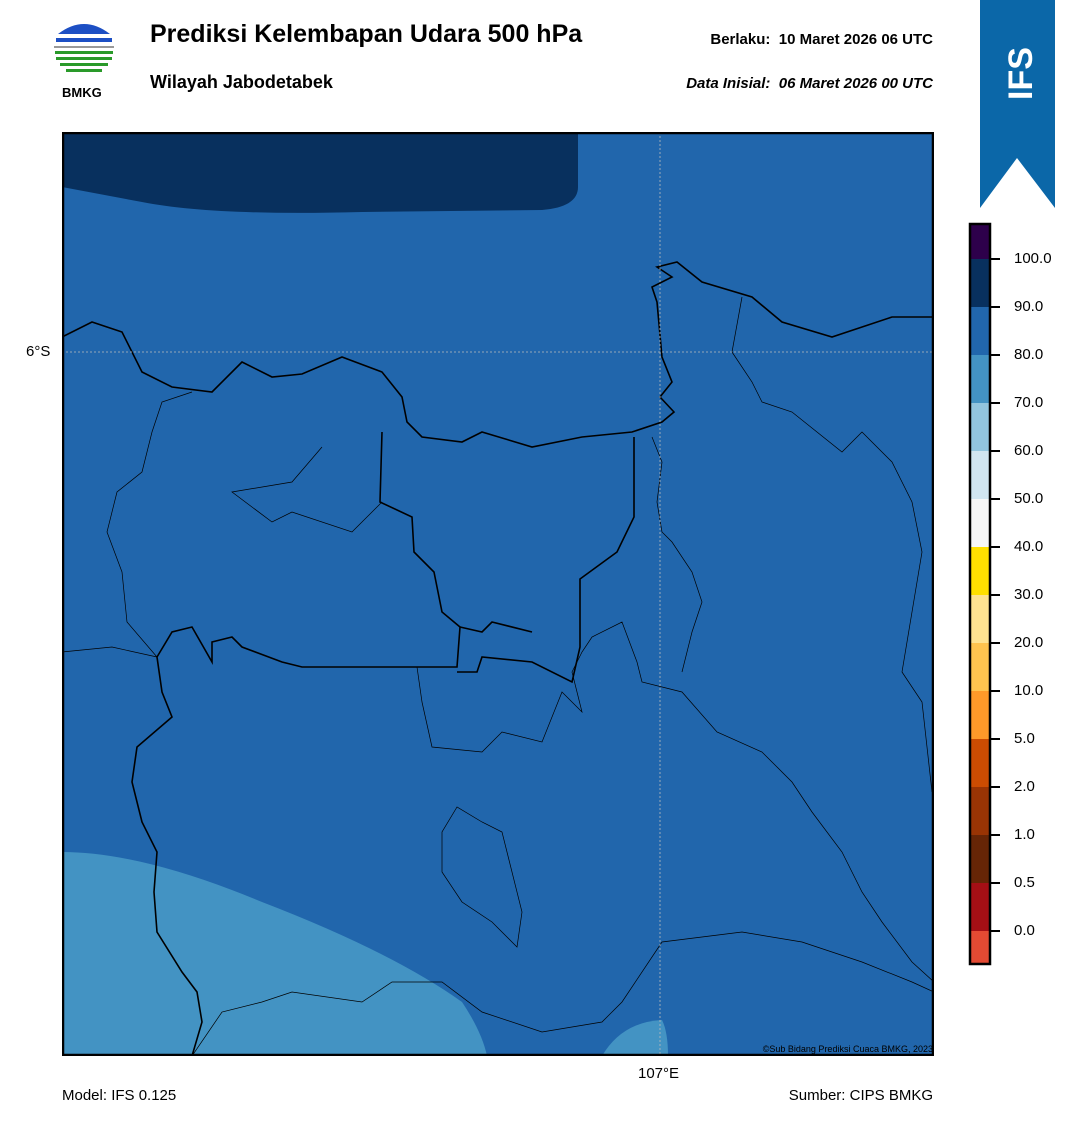 Image resolution: width=1081 pixels, height=1128 pixels. I want to click on init-value: 06 Maret 2026 00 UTC, so click(855, 83).